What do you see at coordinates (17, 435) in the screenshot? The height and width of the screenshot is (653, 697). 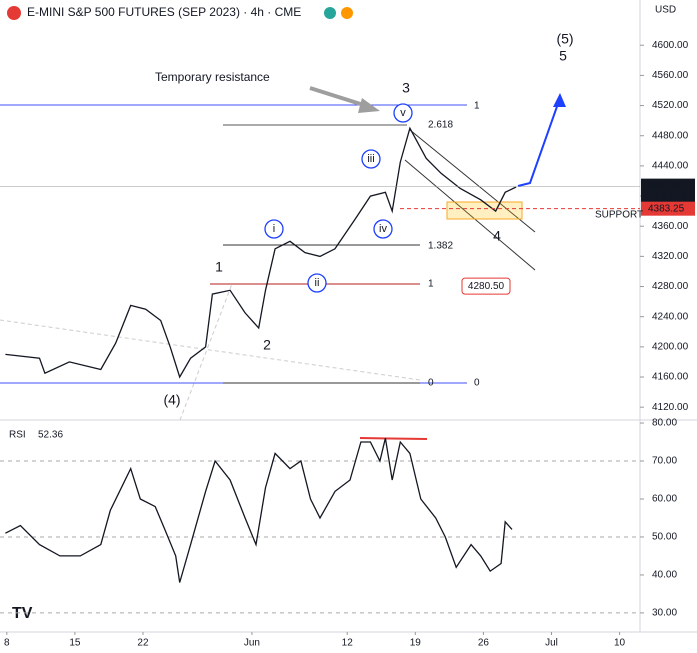 I see `indicator-title: RSI` at bounding box center [17, 435].